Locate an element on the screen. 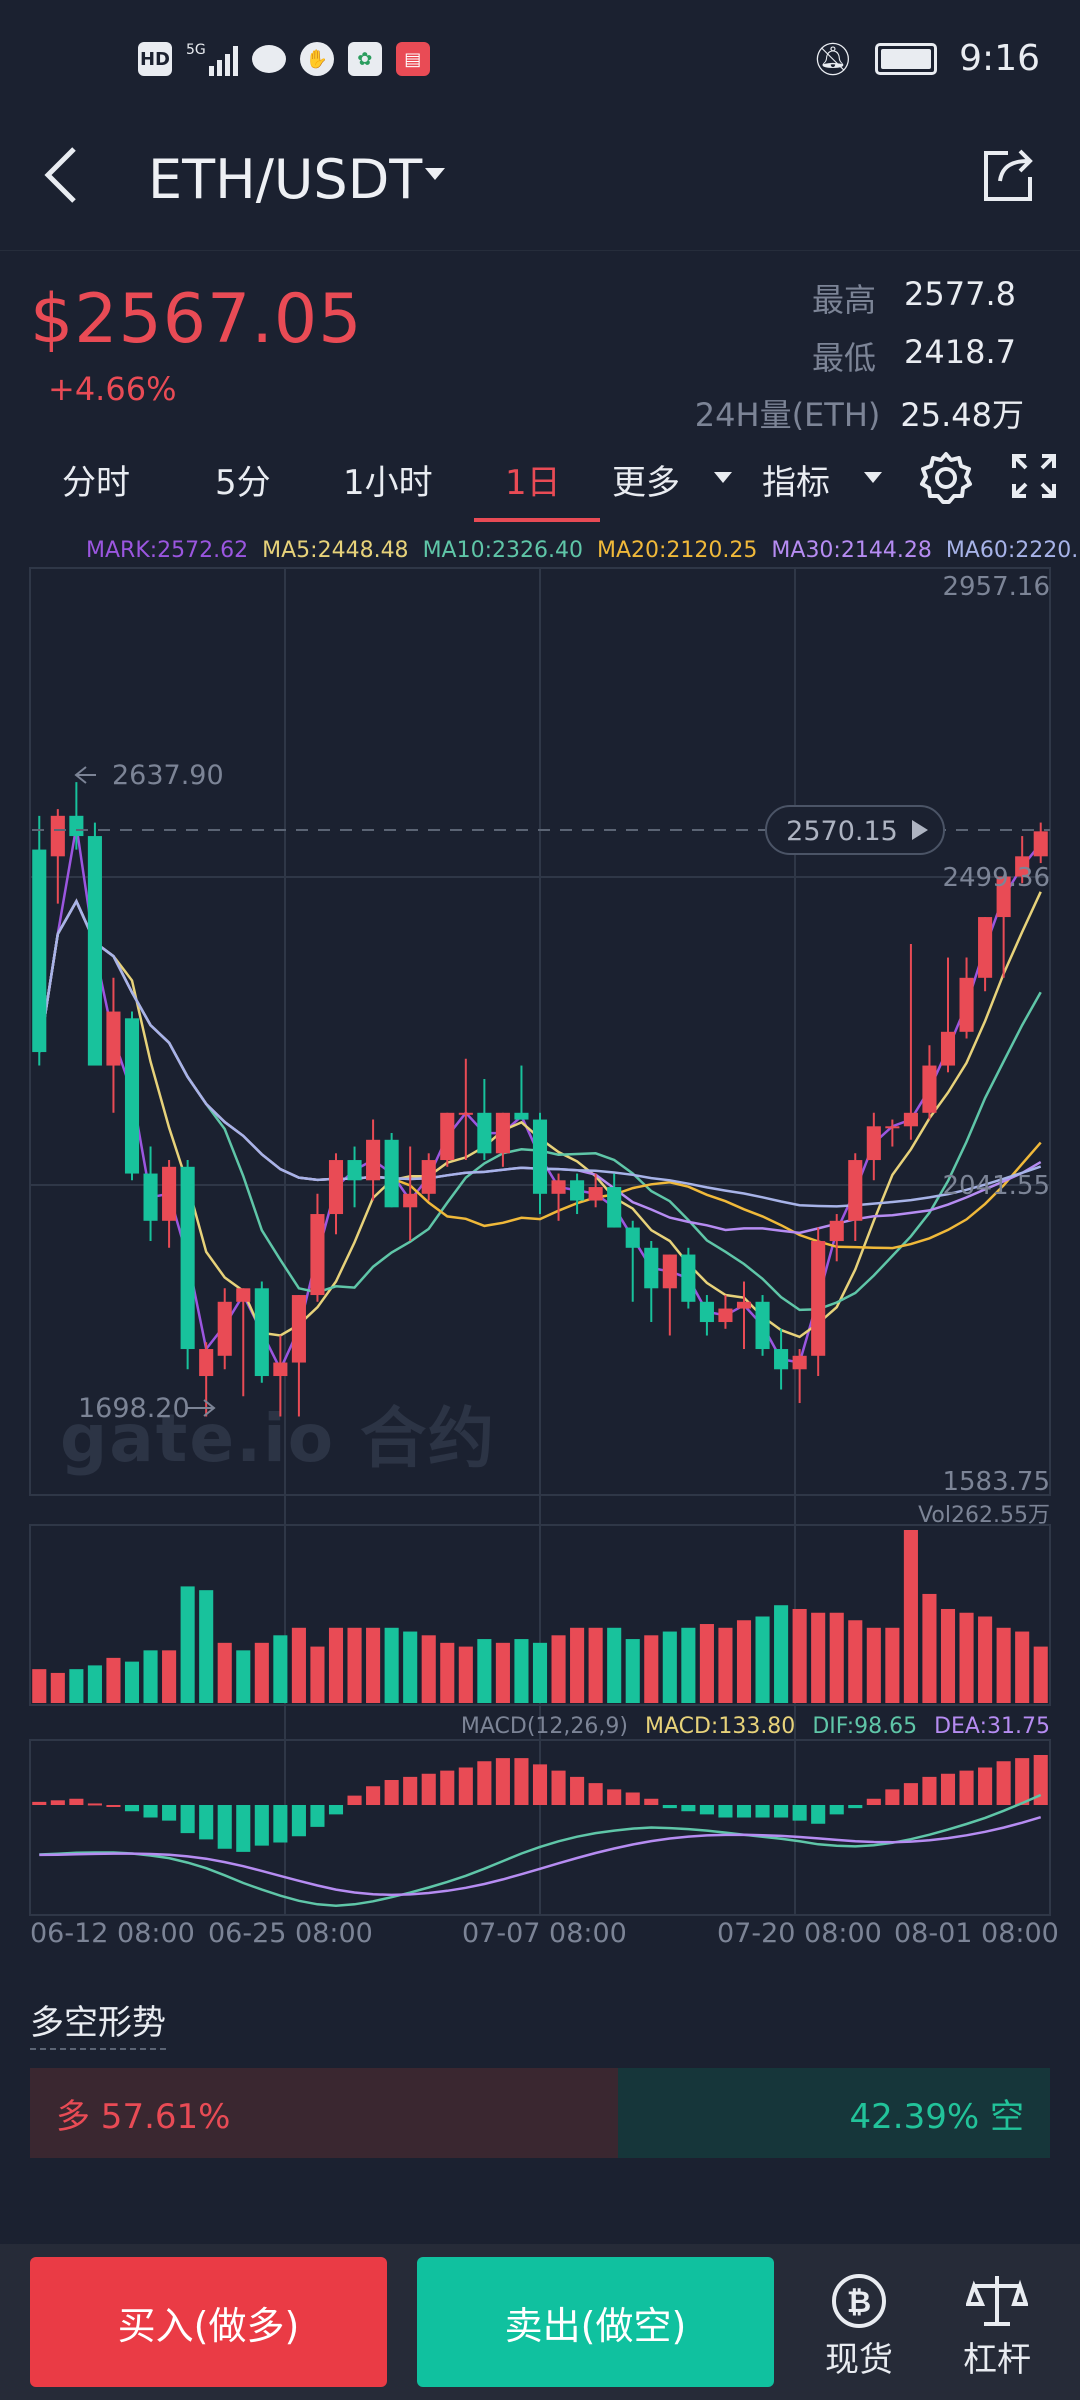 The width and height of the screenshot is (1080, 2400). volume-panel-frame is located at coordinates (540, 1615).